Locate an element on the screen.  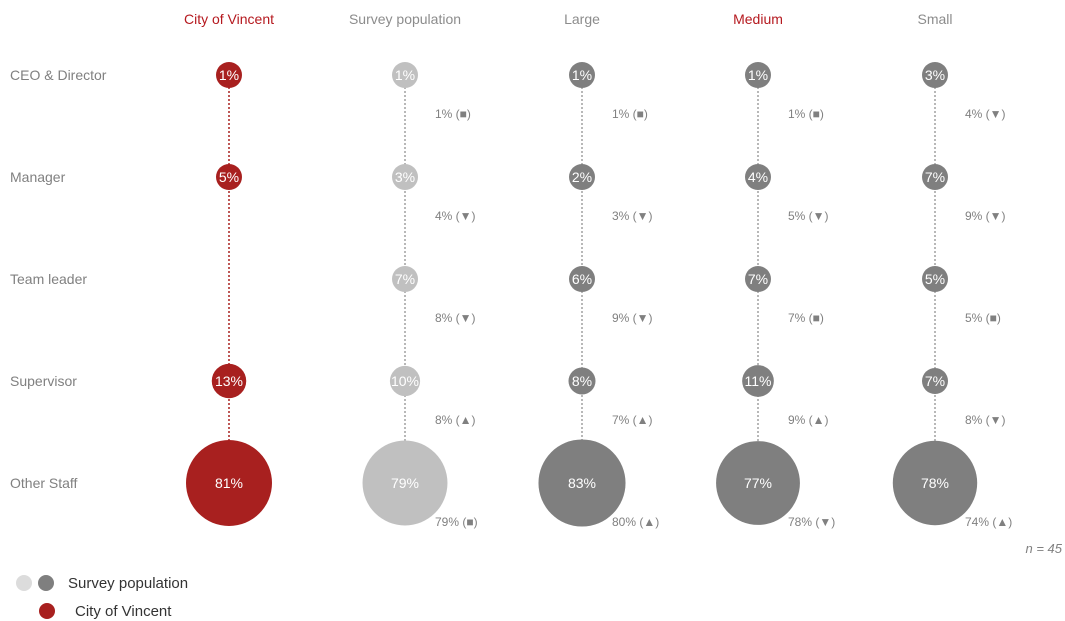
bubble-city-of-vincent-other-staff is located at coordinates (229, 483).